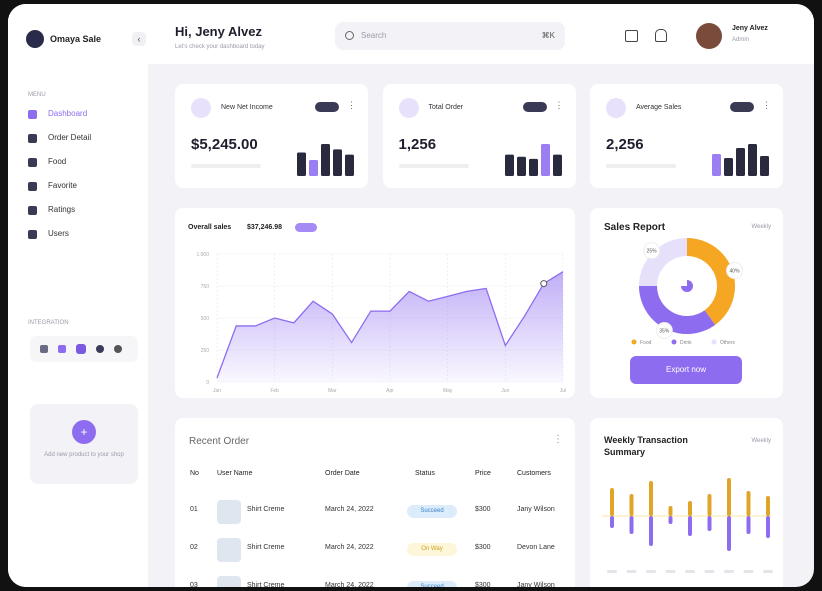  Describe the element at coordinates (761, 441) in the screenshot. I see `weekly-dropdown: Weekly` at that location.